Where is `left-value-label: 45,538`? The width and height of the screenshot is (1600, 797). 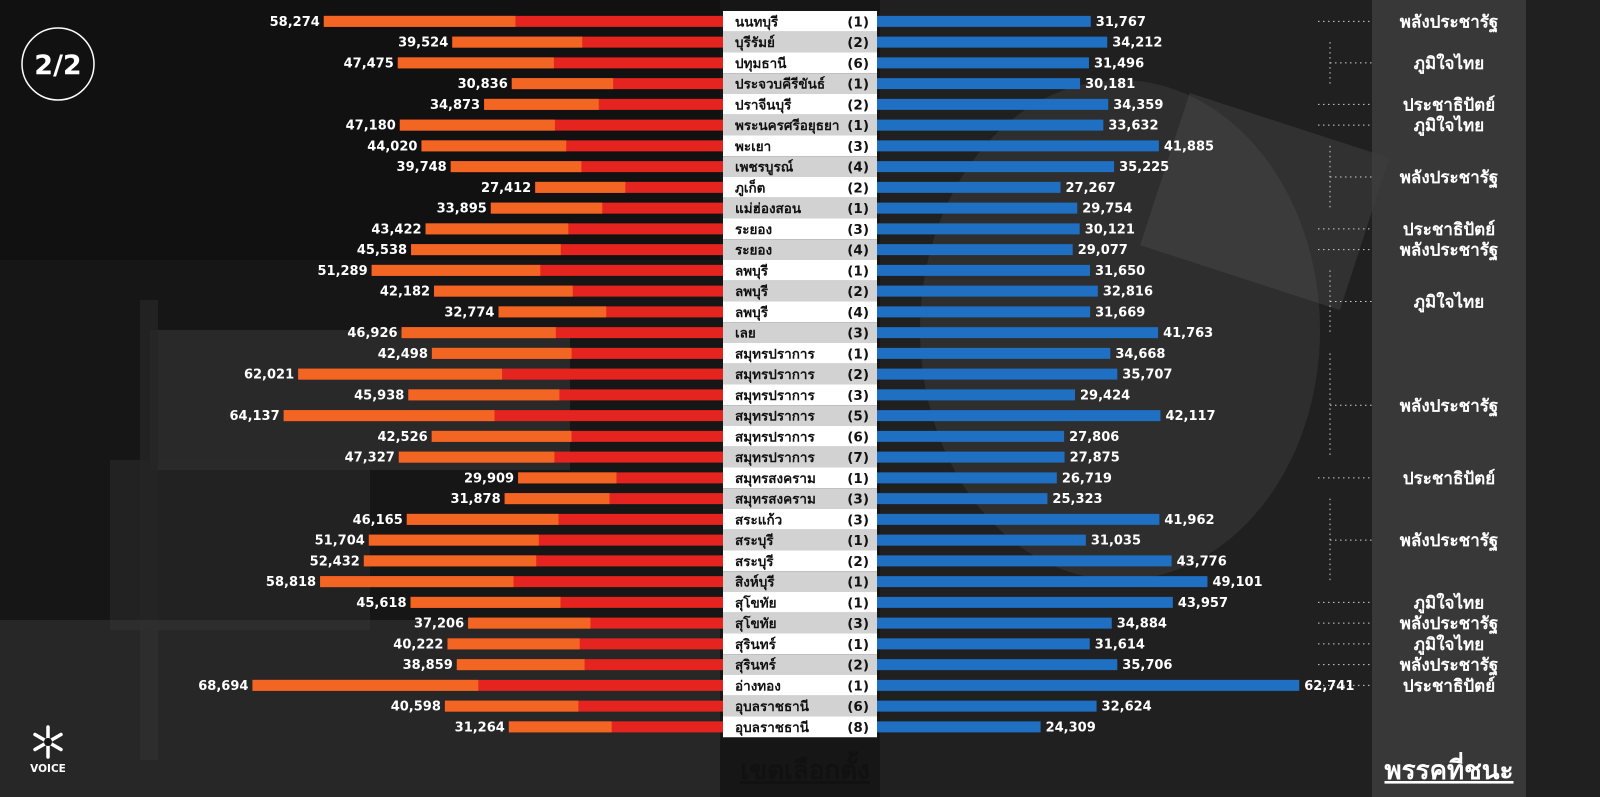
left-value-label: 45,538 is located at coordinates (382, 250).